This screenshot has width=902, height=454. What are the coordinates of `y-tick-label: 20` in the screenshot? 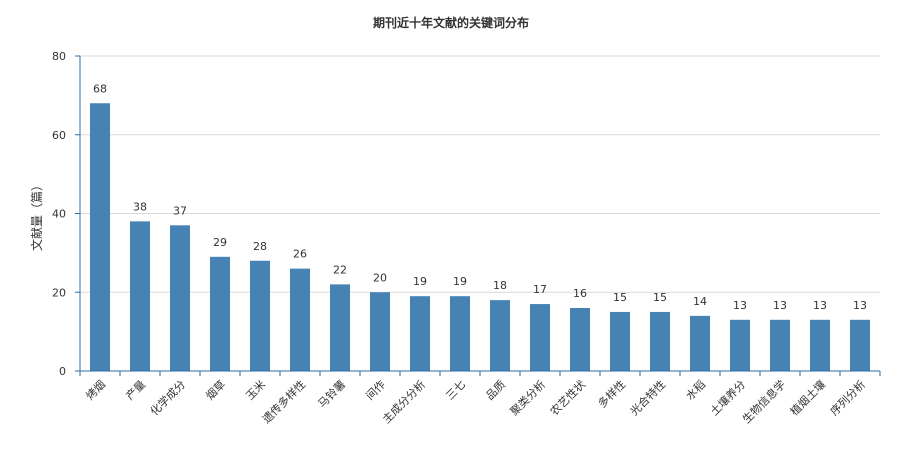 It's located at (59, 292).